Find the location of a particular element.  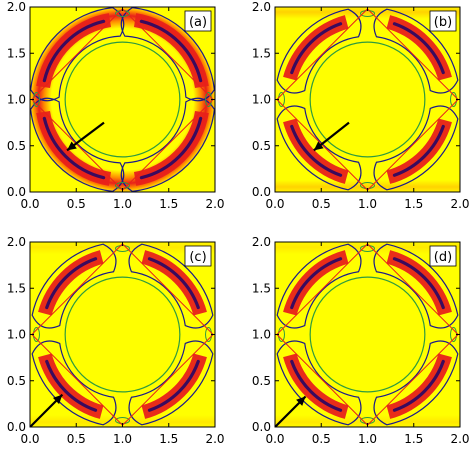

panel-label: (c) is located at coordinates (197, 257).